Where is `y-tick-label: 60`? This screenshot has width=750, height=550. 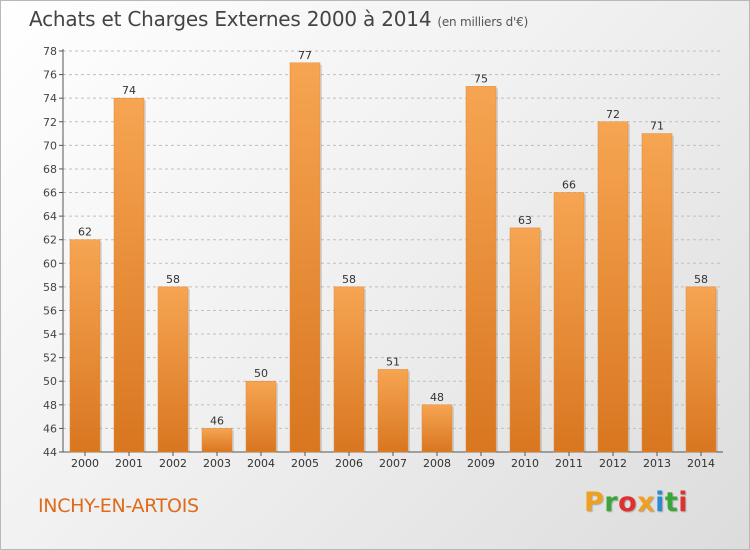
y-tick-label: 60 is located at coordinates (50, 263).